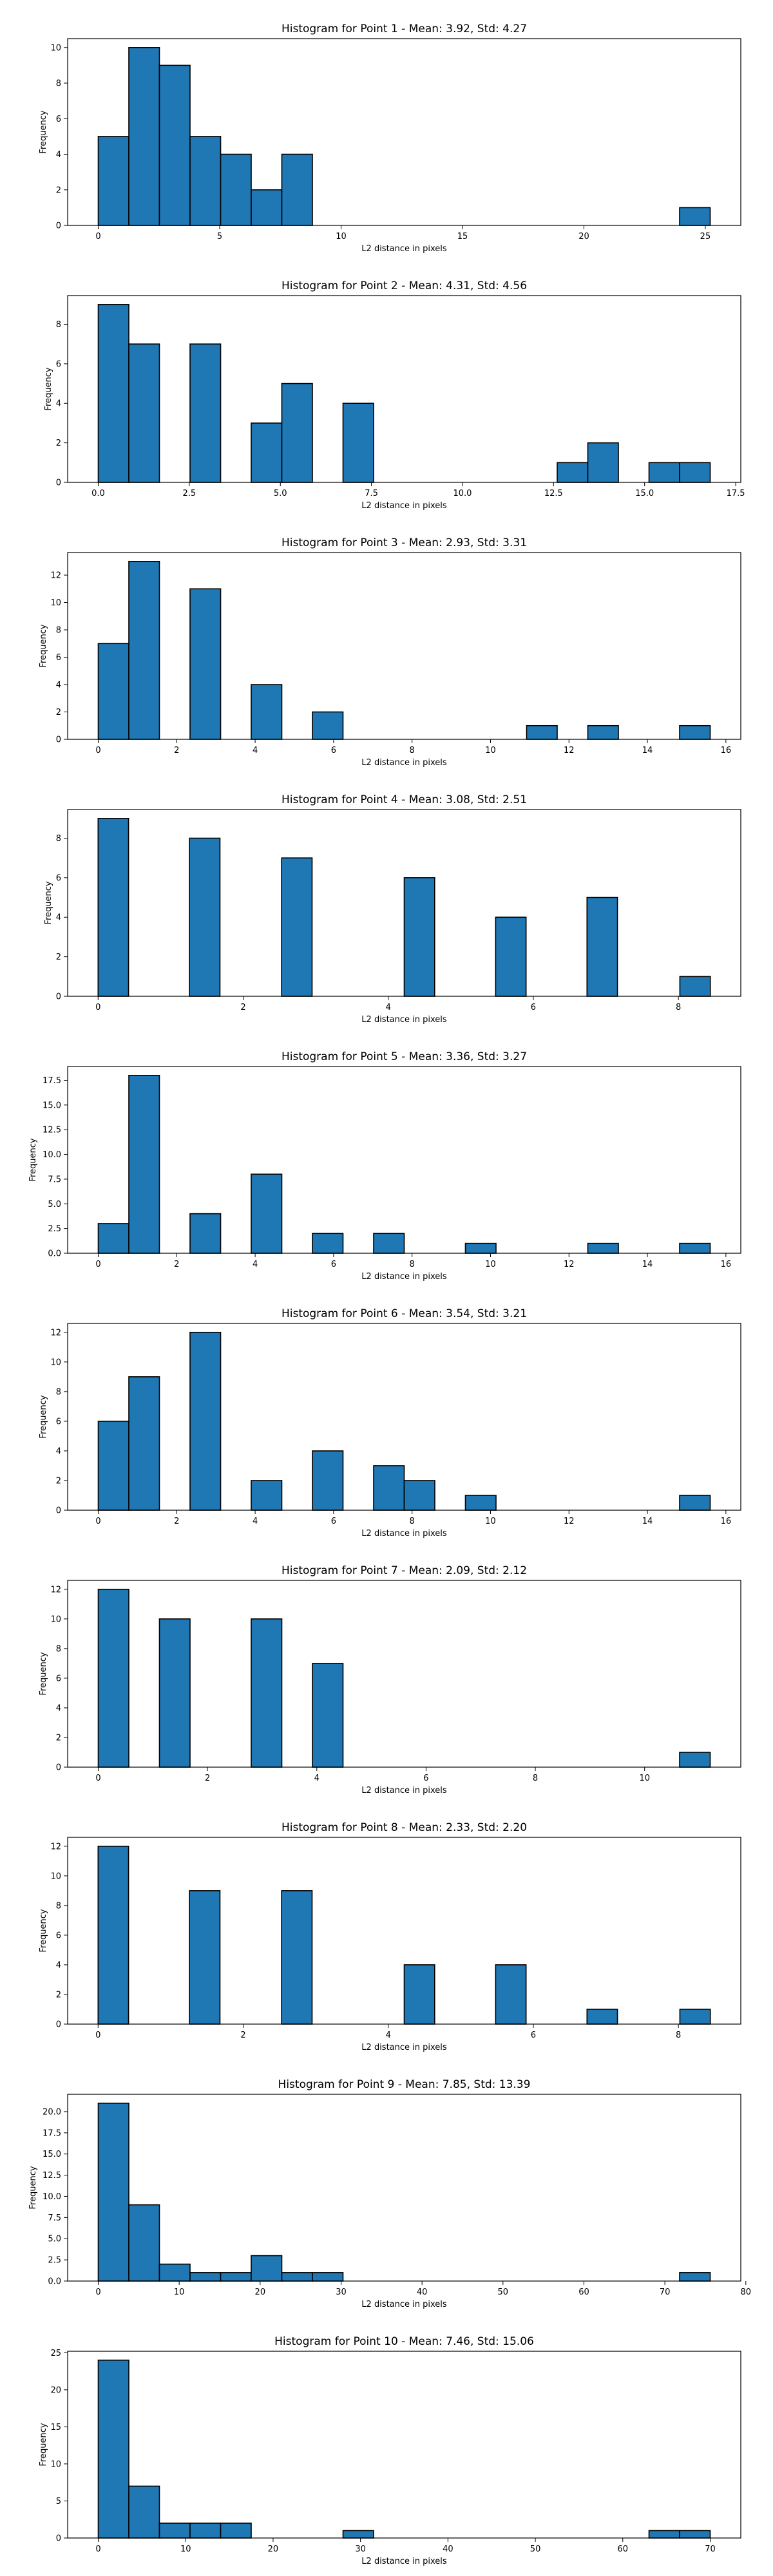 The image size is (773, 2576). I want to click on y-tick-label: 20.0, so click(52, 2112).